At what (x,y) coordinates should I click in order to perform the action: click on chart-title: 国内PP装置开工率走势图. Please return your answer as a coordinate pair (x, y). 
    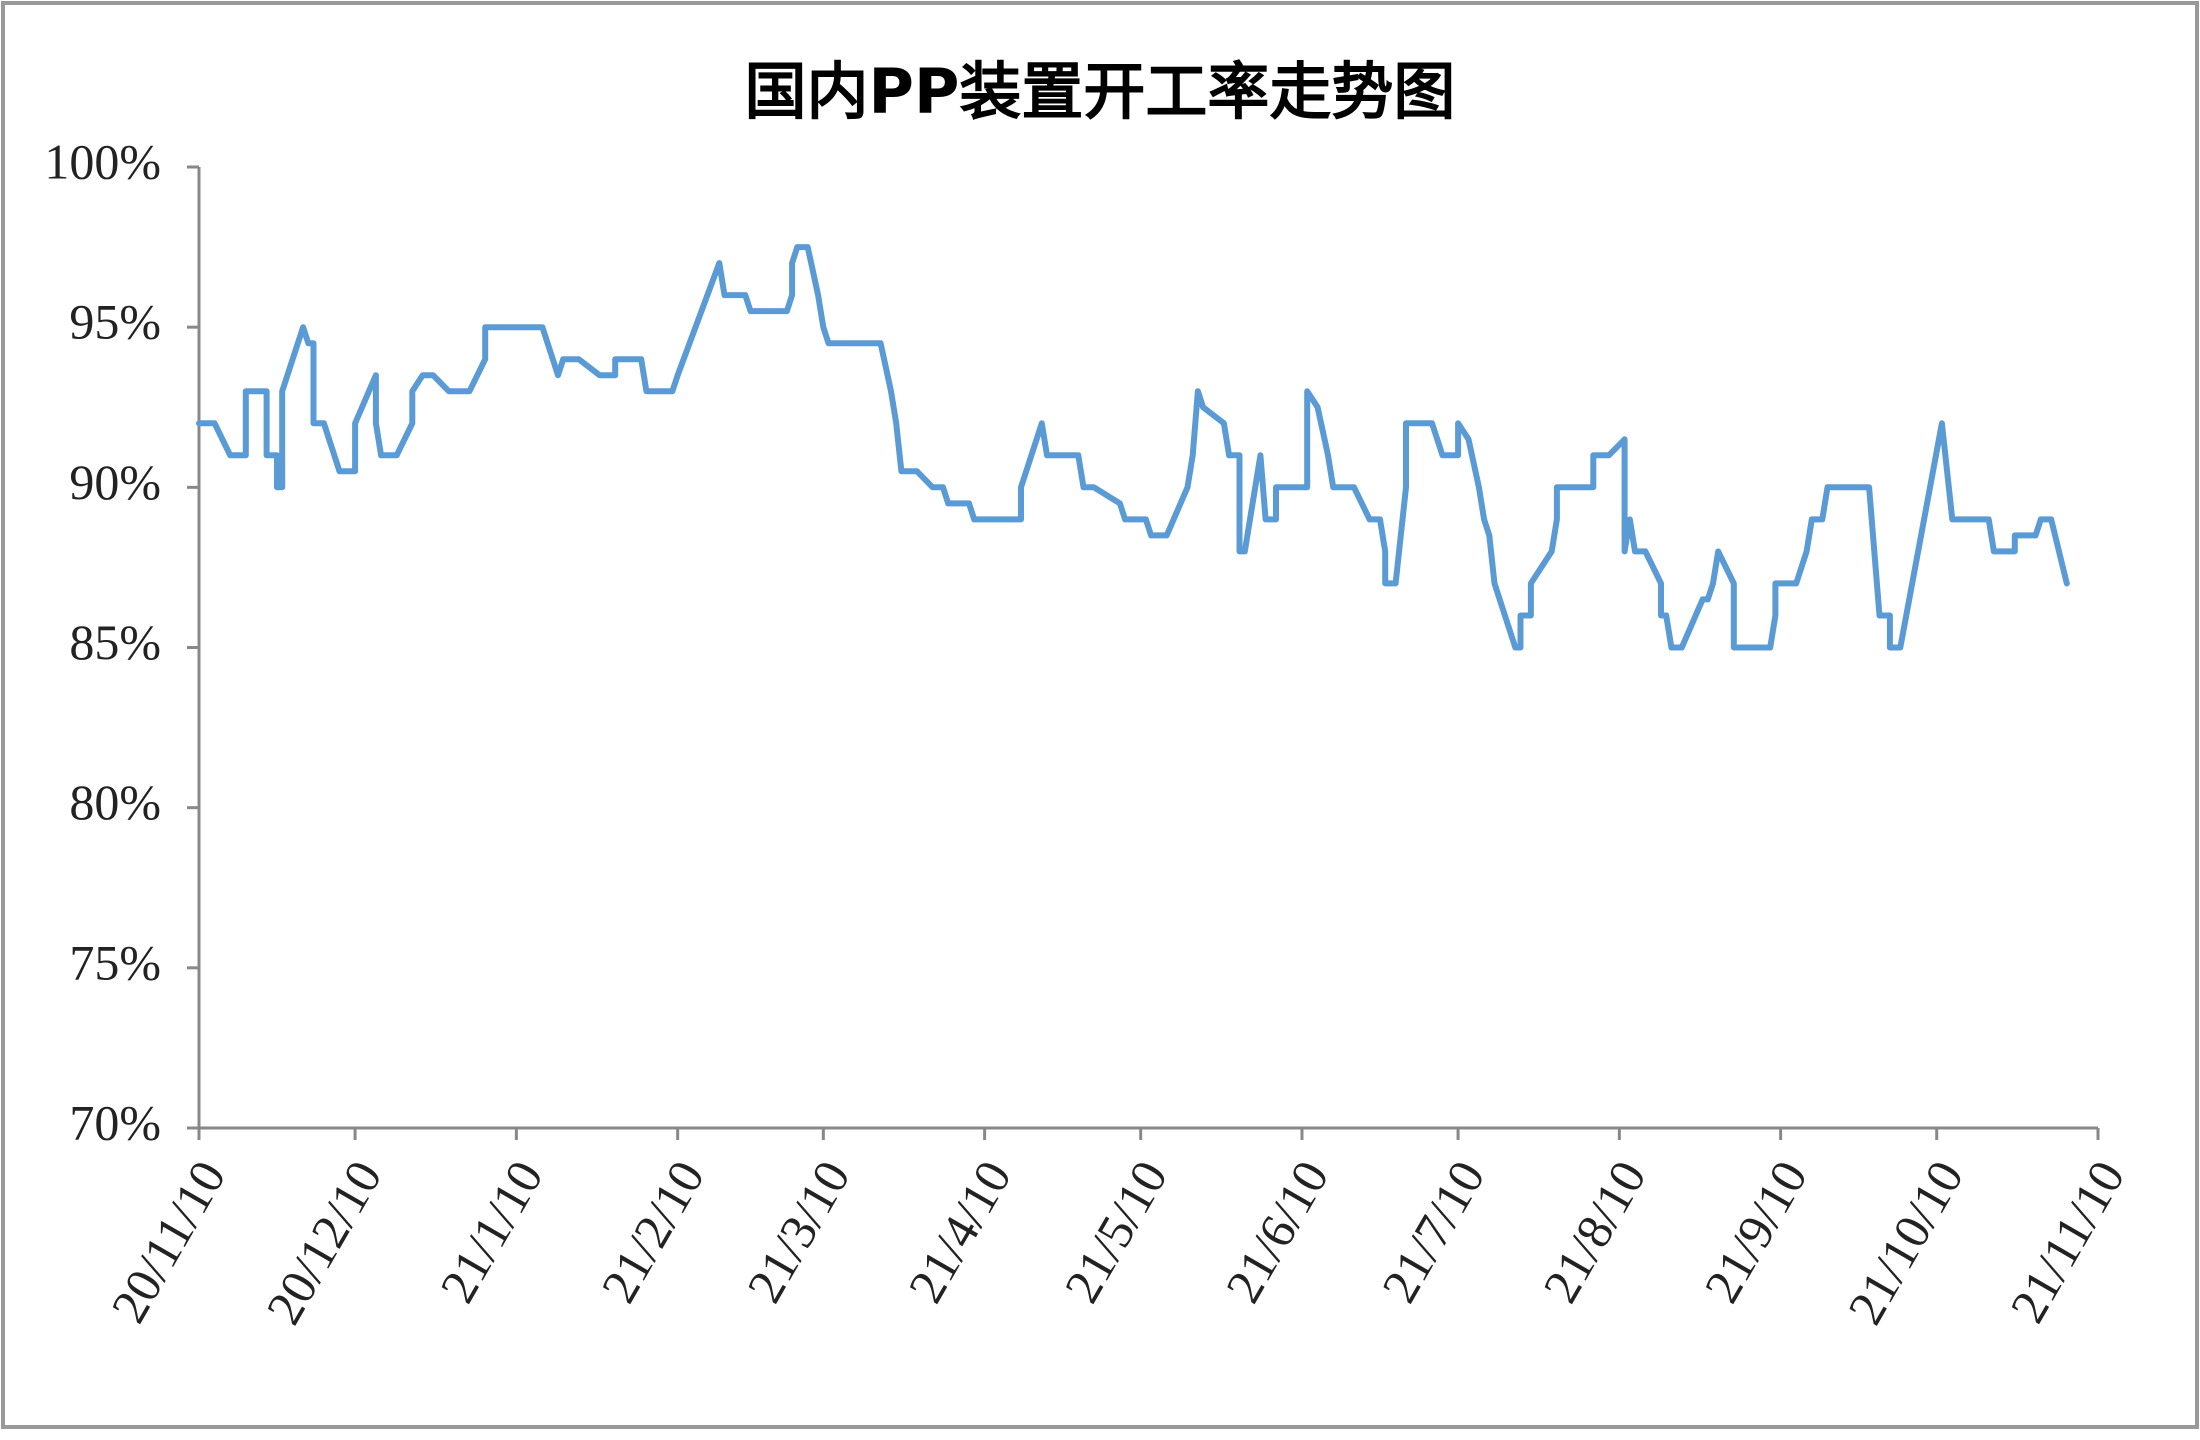
    Looking at the image, I should click on (1100, 91).